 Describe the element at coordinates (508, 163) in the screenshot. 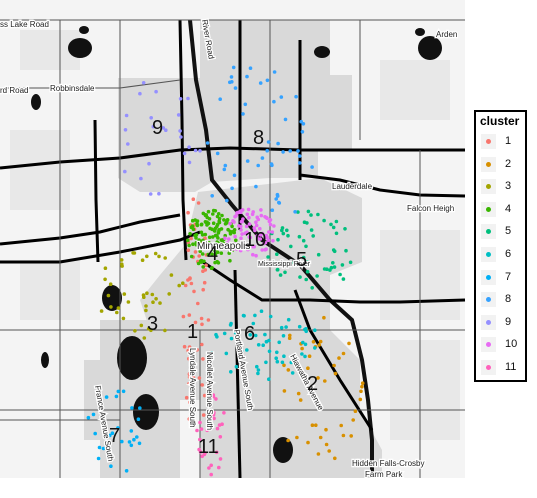

I see `legend-label-2: 2` at that location.